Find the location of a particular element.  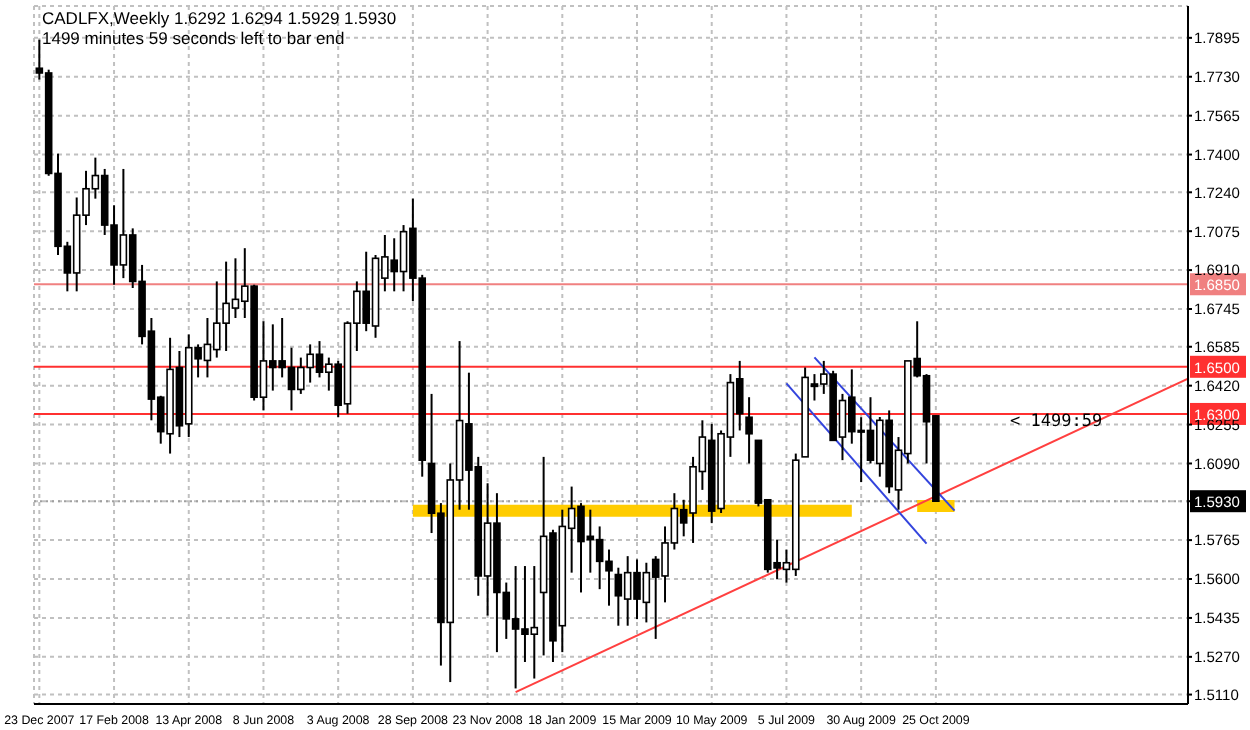

annotation: < 1499:59 is located at coordinates (1056, 422).